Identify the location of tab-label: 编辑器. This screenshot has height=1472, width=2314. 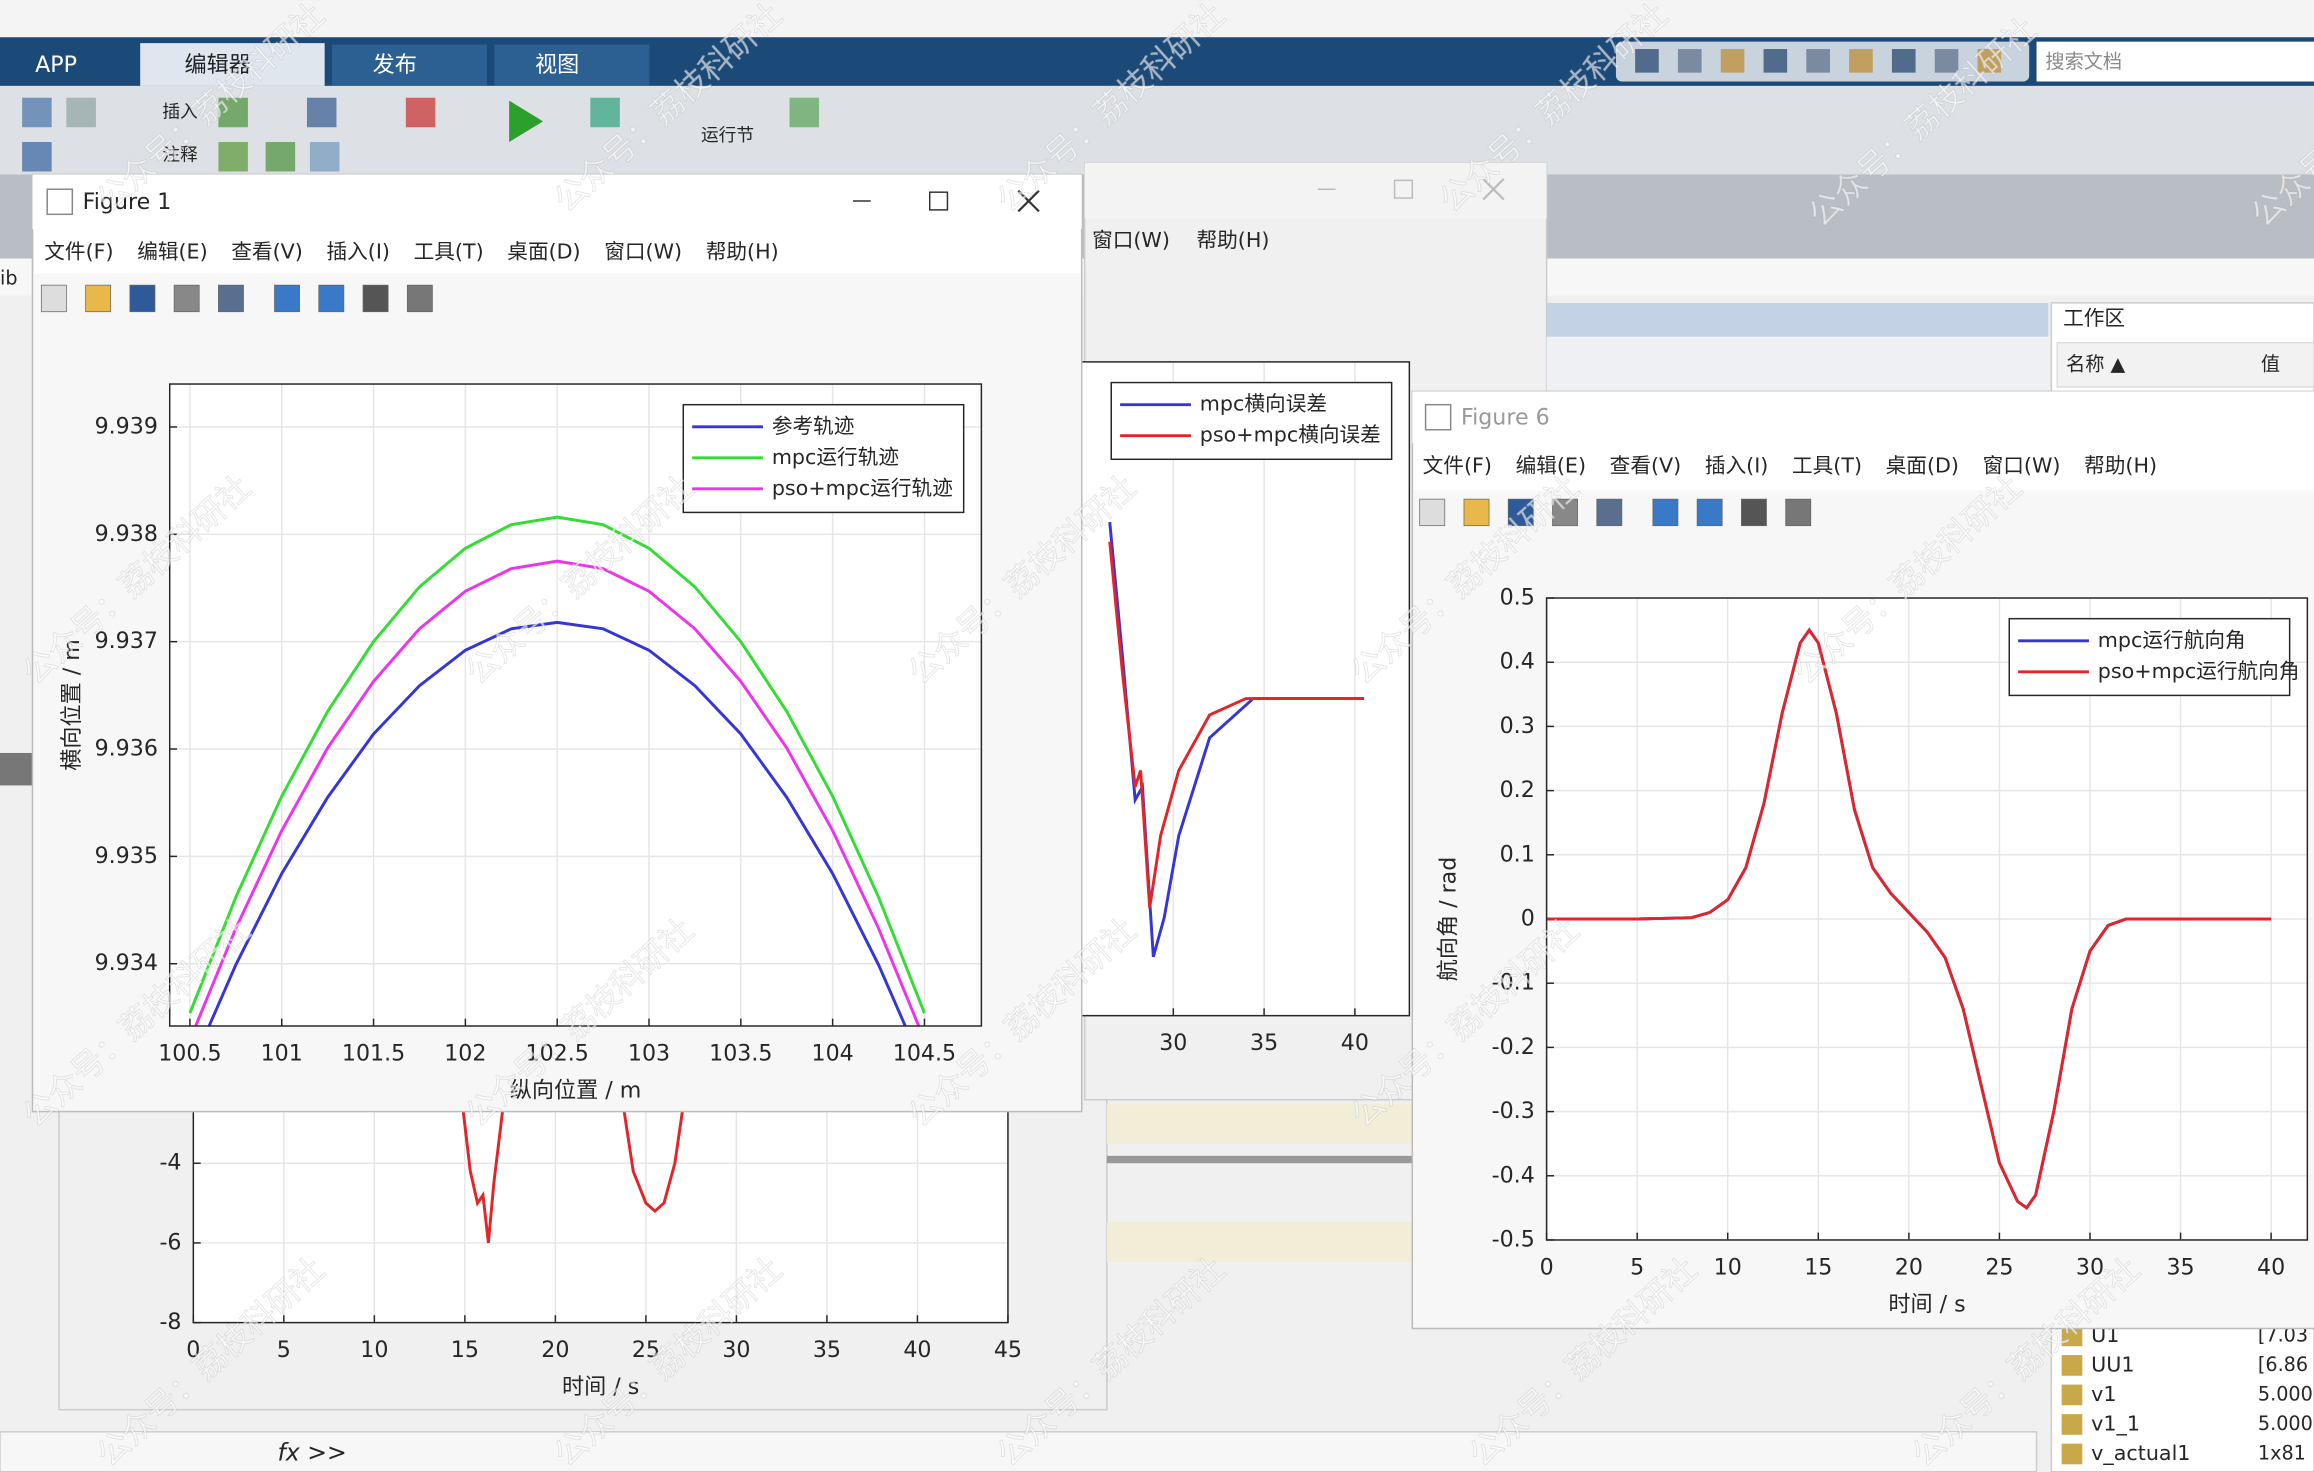
(217, 65).